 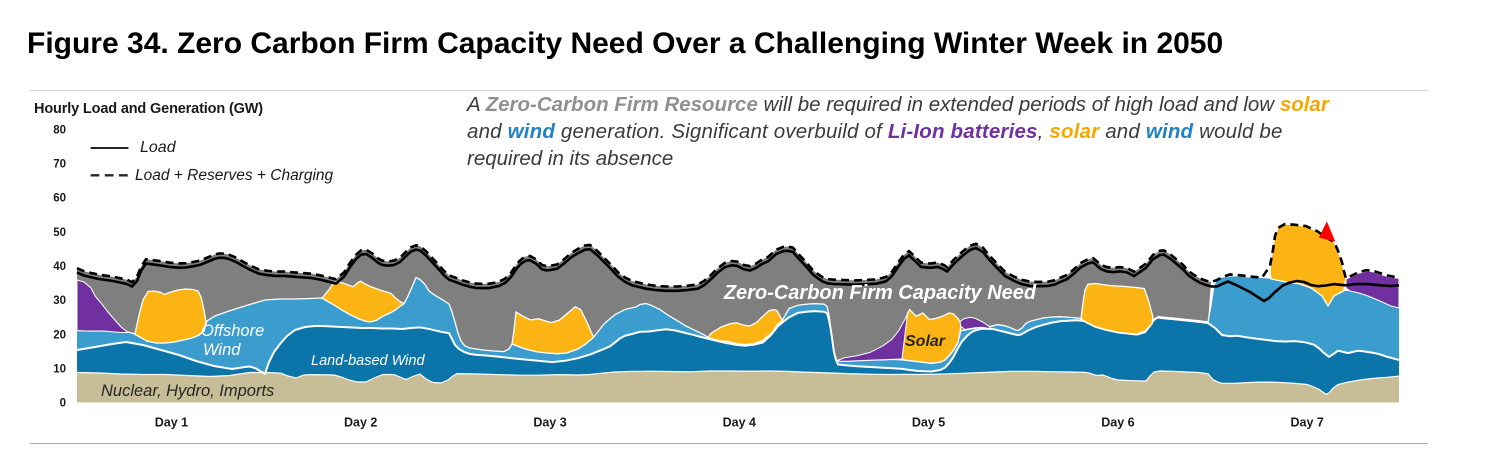 What do you see at coordinates (360, 423) in the screenshot?
I see `svg-text: Day 2` at bounding box center [360, 423].